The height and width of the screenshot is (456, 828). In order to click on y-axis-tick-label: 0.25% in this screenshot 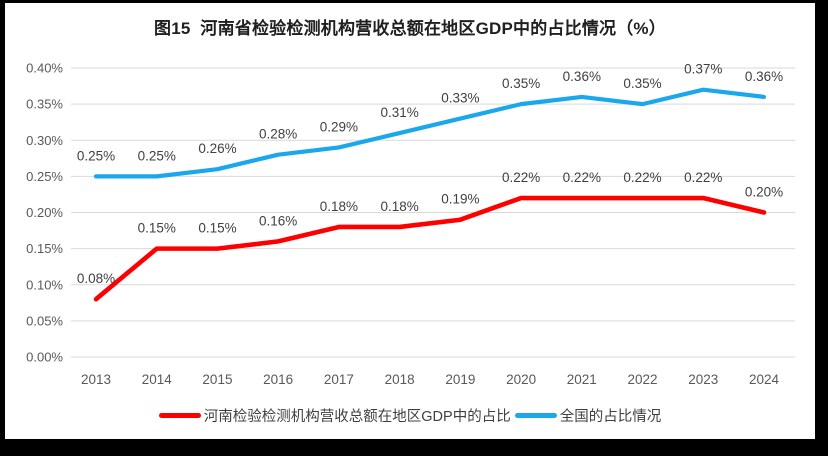, I will do `click(44, 176)`.